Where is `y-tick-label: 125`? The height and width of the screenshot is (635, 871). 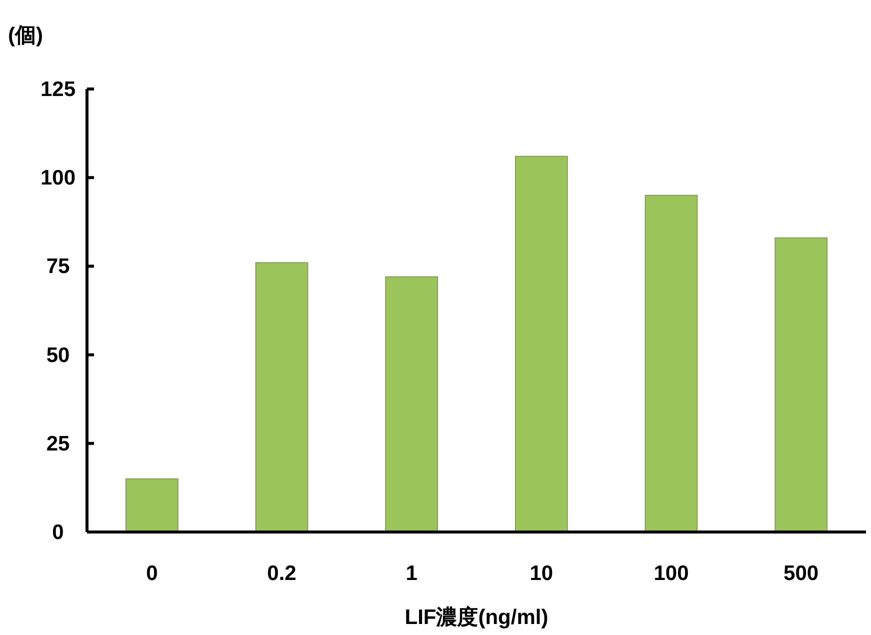 y-tick-label: 125 is located at coordinates (58, 89).